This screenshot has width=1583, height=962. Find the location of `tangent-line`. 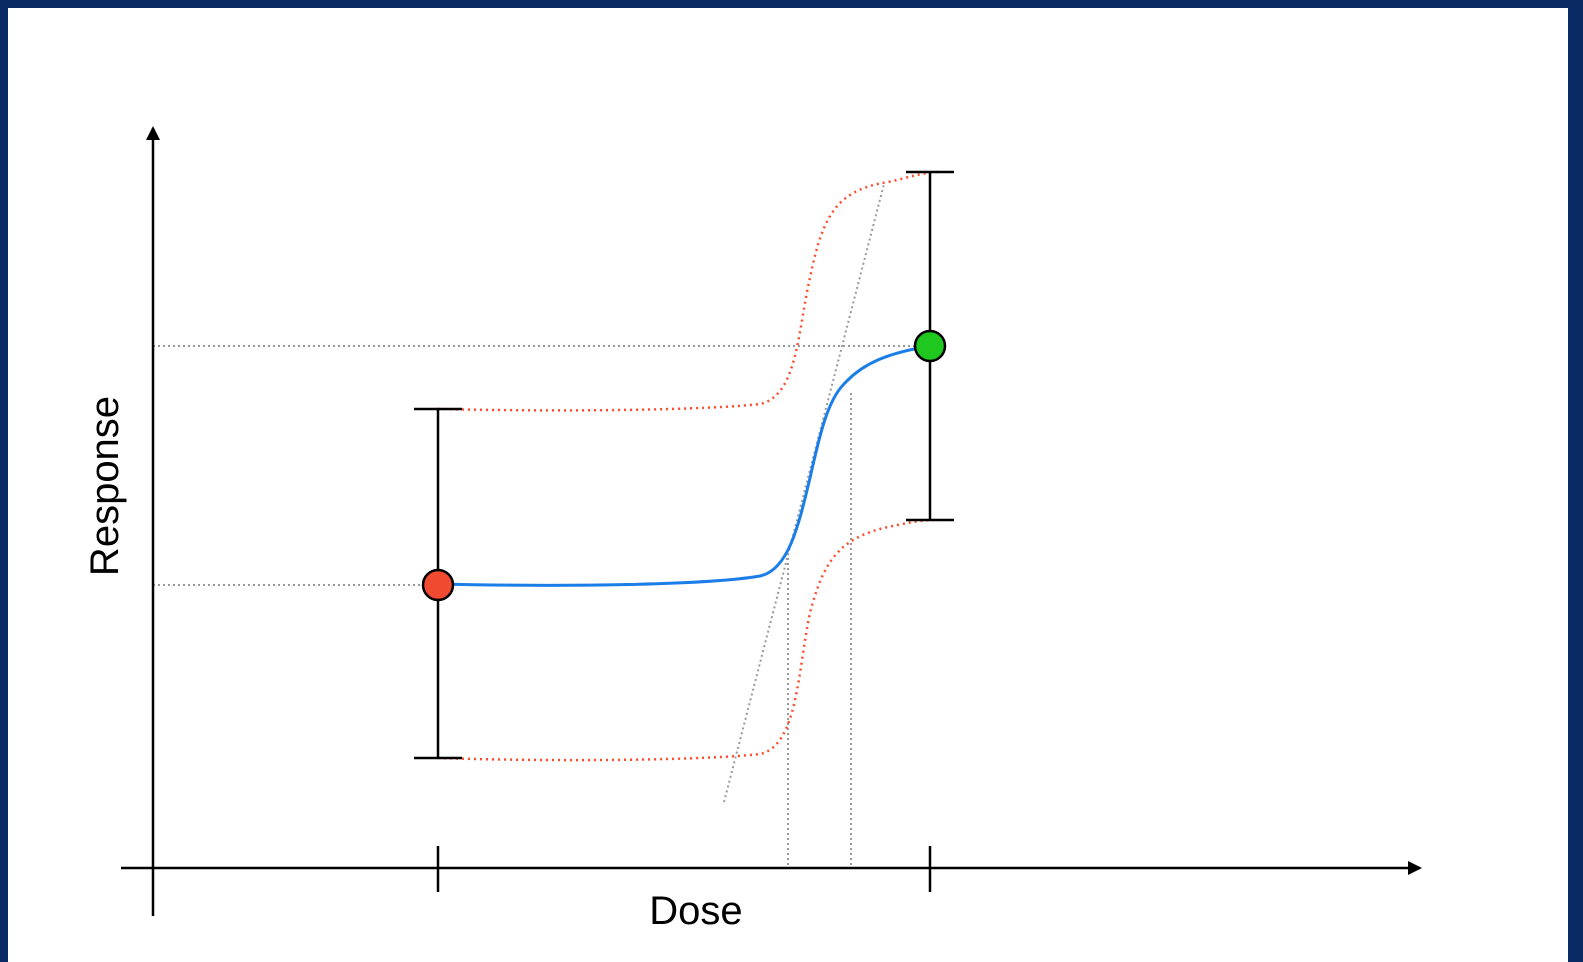

tangent-line is located at coordinates (804, 493).